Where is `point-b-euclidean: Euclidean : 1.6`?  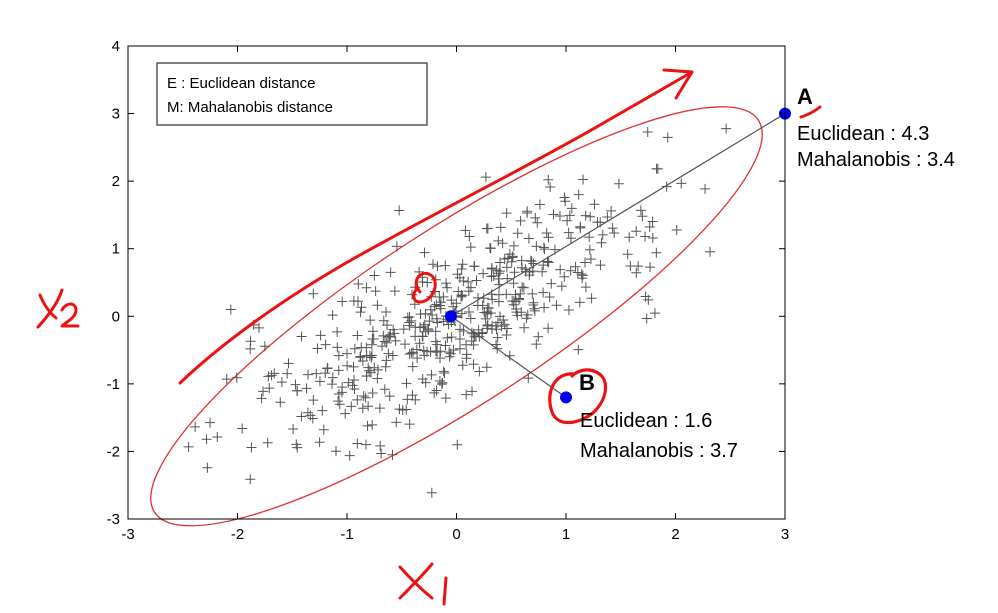
point-b-euclidean: Euclidean : 1.6 is located at coordinates (646, 421).